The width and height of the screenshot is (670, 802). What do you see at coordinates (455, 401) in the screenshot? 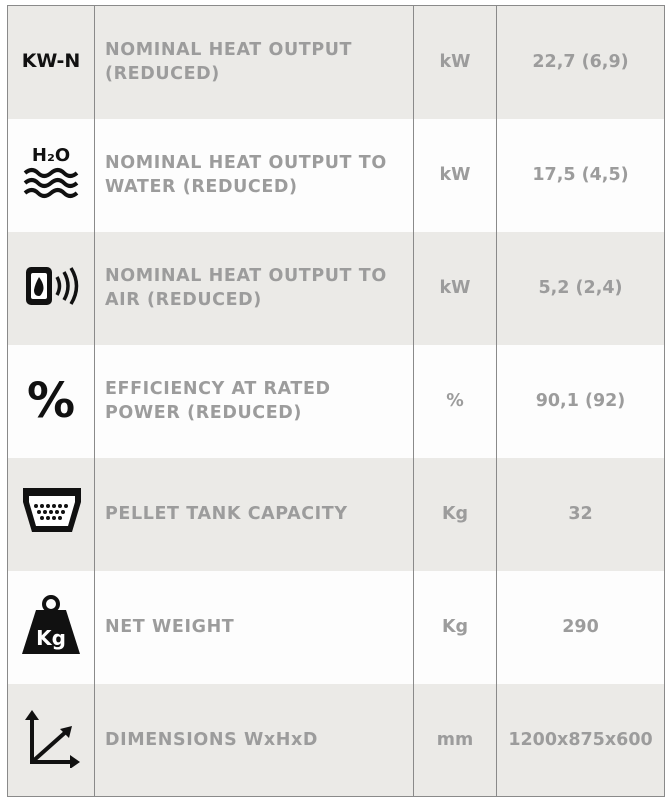
I see `unit: %` at bounding box center [455, 401].